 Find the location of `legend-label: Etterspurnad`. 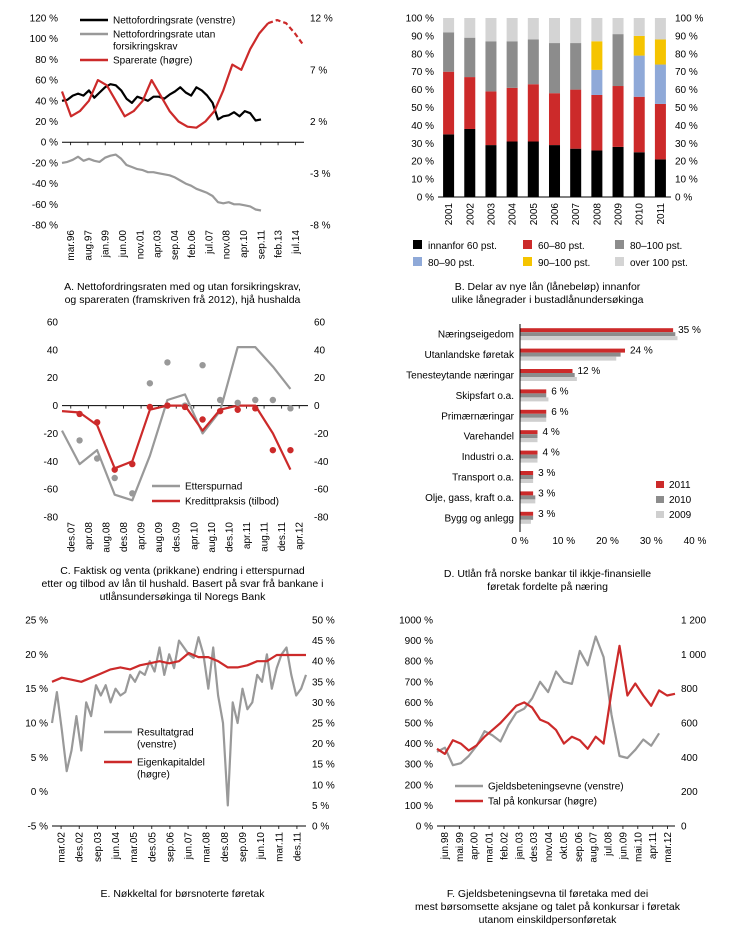

legend-label: Etterspurnad is located at coordinates (213, 487).